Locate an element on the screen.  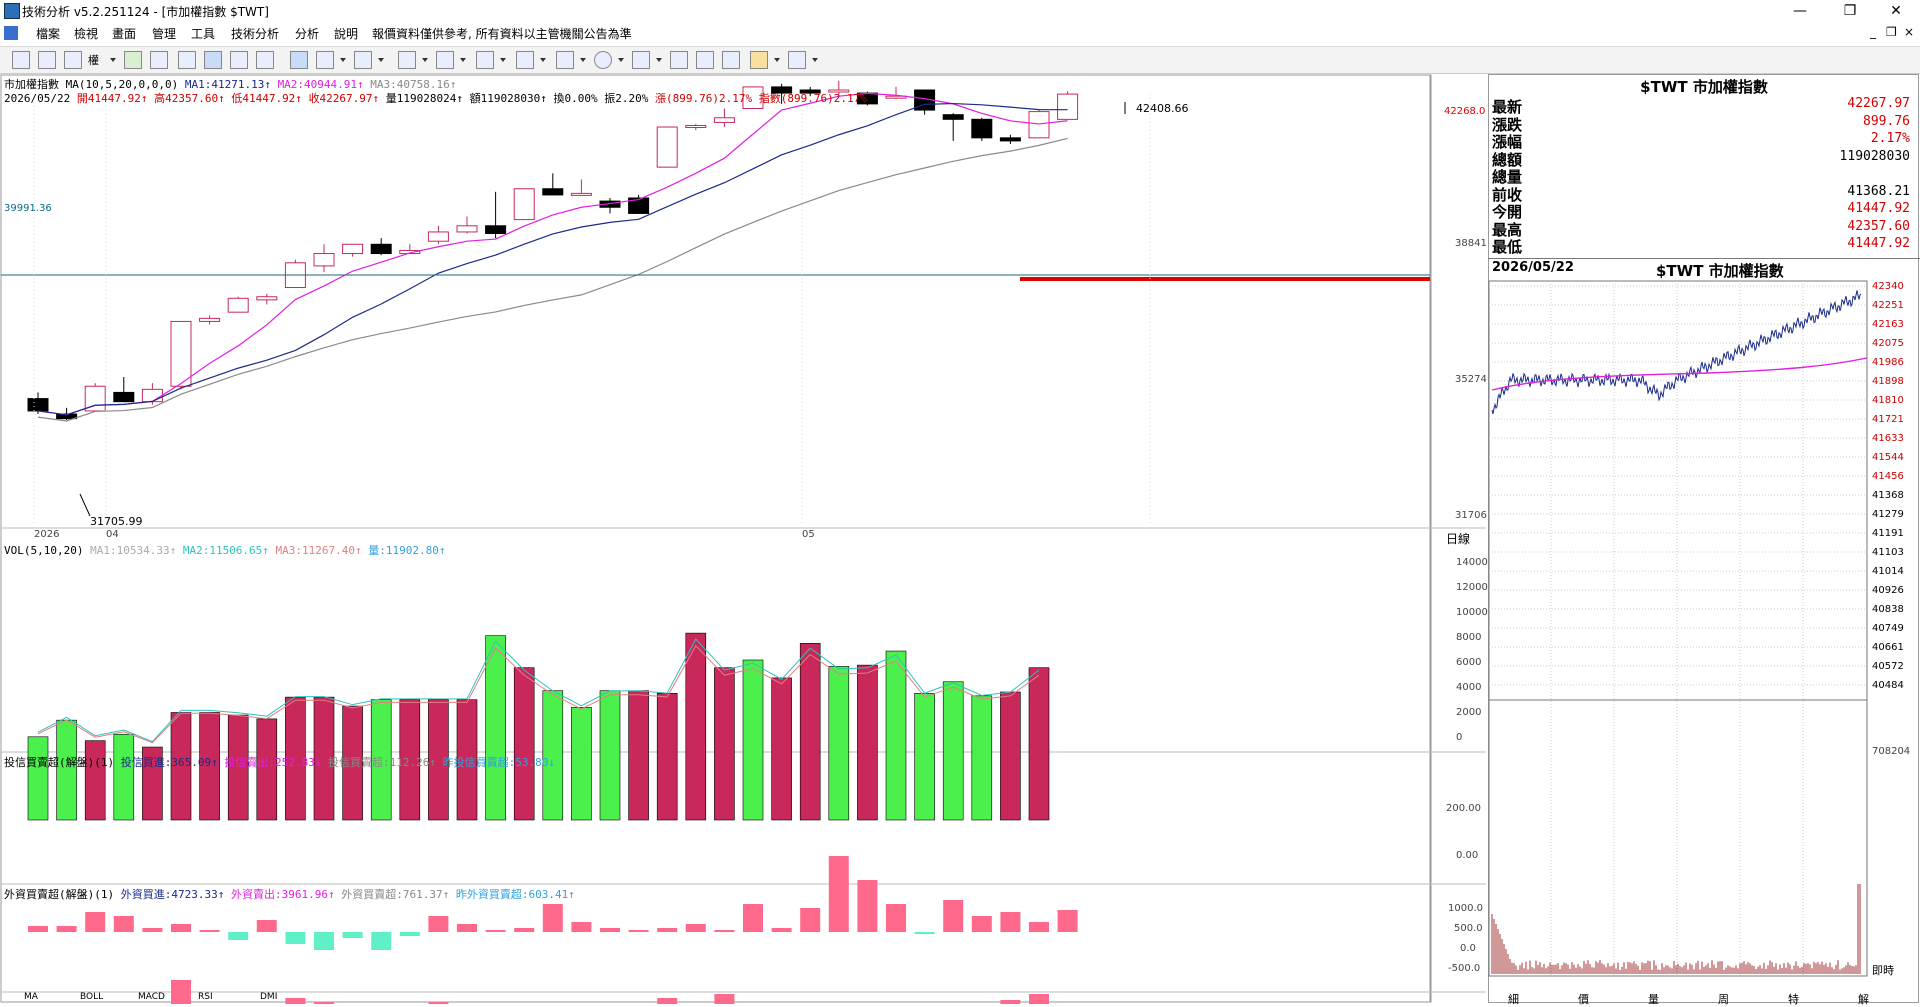
quote-row: 最低 41447.92 is located at coordinates (1704, 245).